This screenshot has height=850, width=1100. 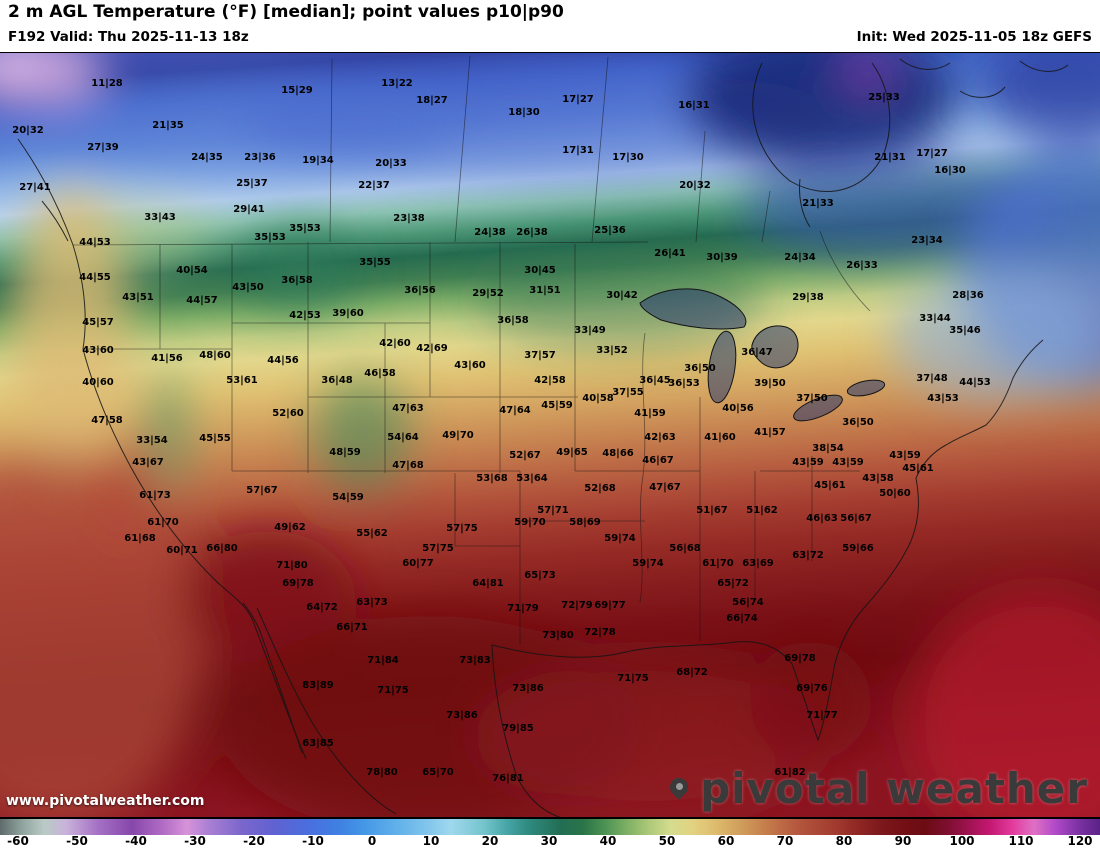 What do you see at coordinates (628, 392) in the screenshot?
I see `point-value: 37|55` at bounding box center [628, 392].